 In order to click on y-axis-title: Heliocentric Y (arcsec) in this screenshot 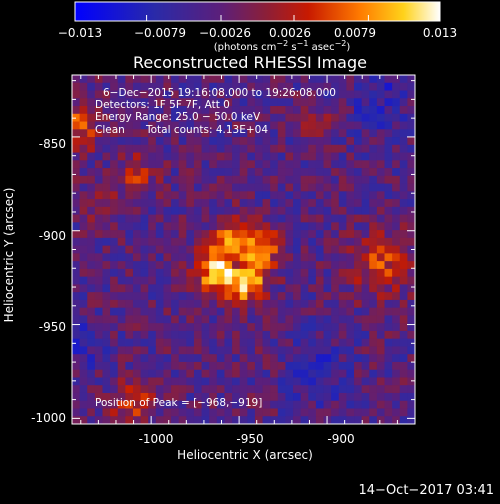, I will do `click(9, 255)`.